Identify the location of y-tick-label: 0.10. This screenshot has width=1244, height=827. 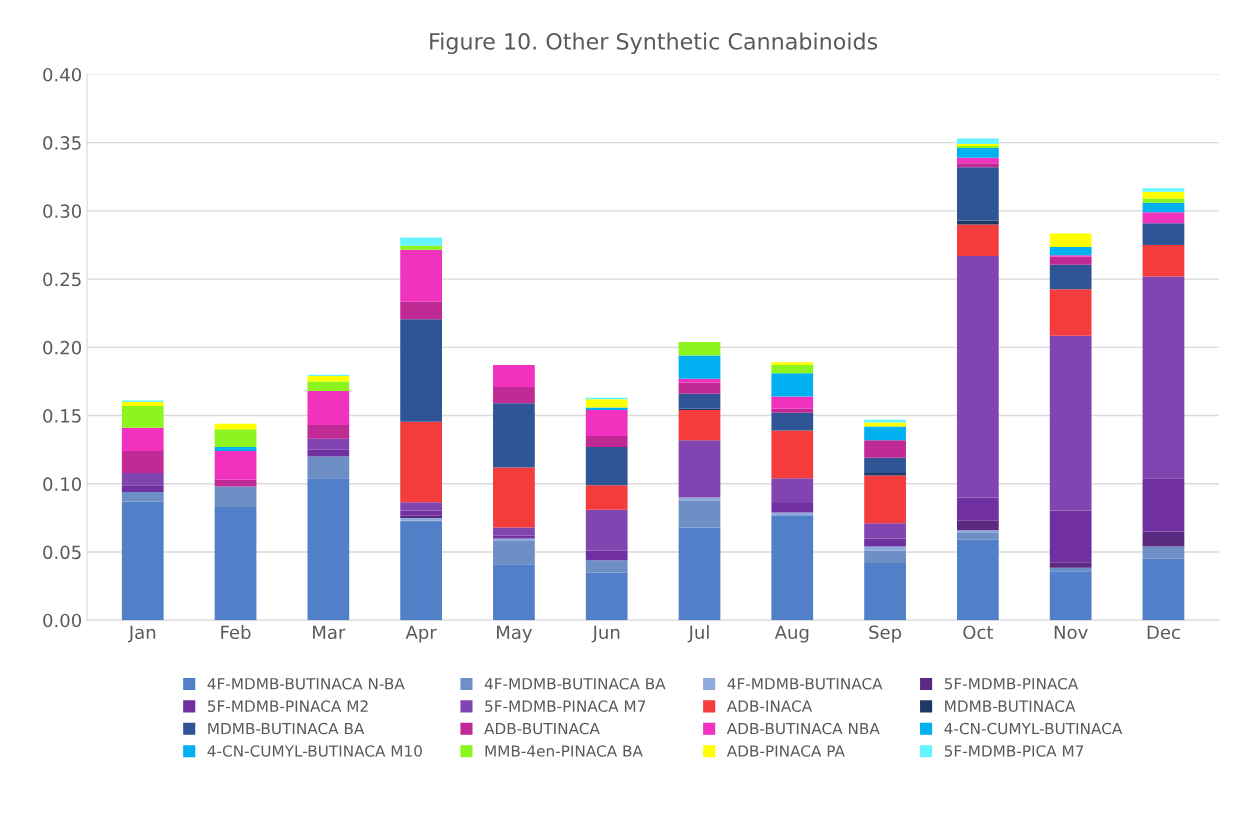
(62, 484).